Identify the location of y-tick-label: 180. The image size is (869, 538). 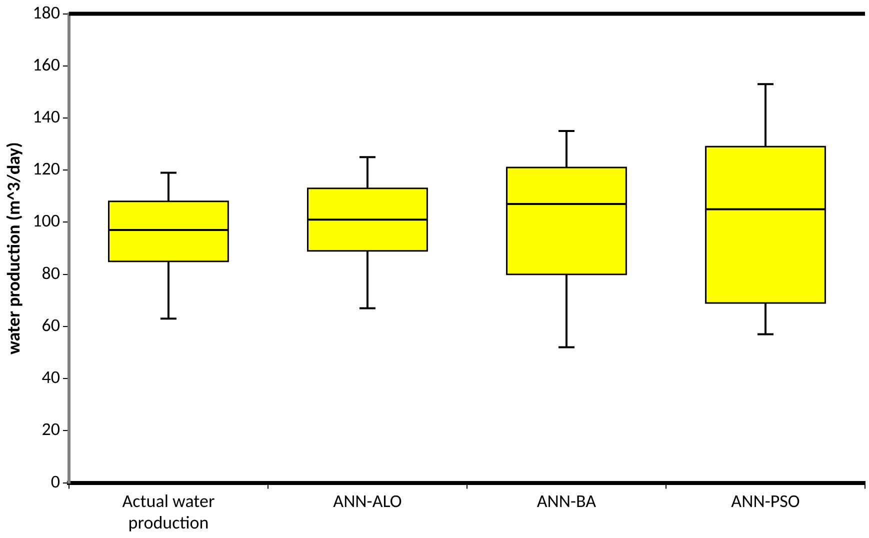
(46, 12).